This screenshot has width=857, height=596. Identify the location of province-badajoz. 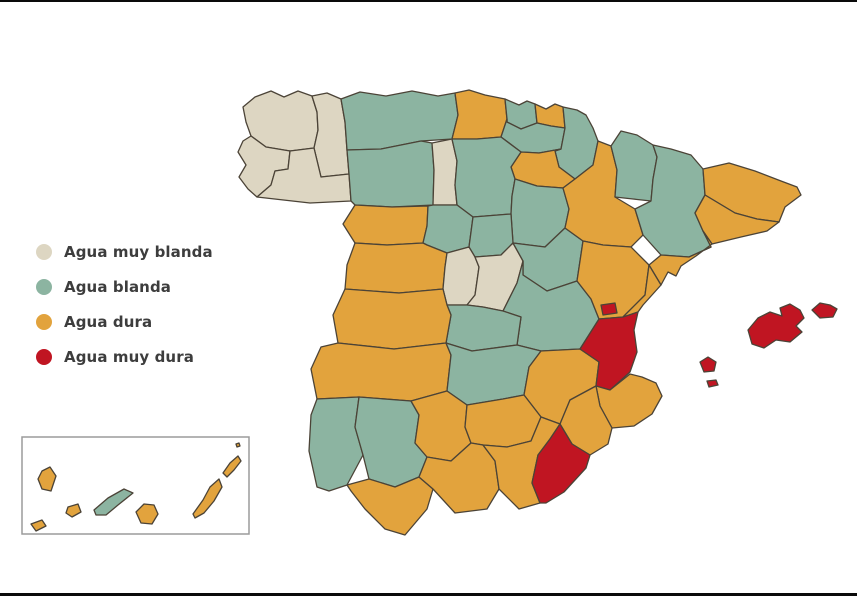
(381, 372).